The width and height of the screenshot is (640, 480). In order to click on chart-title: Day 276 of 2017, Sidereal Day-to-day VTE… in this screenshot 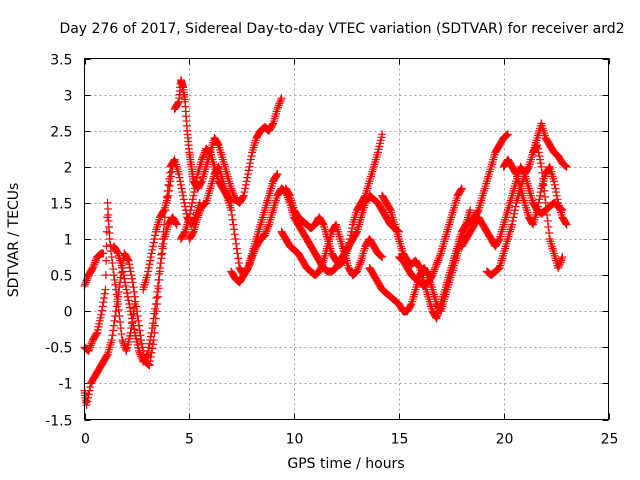, I will do `click(341, 29)`.